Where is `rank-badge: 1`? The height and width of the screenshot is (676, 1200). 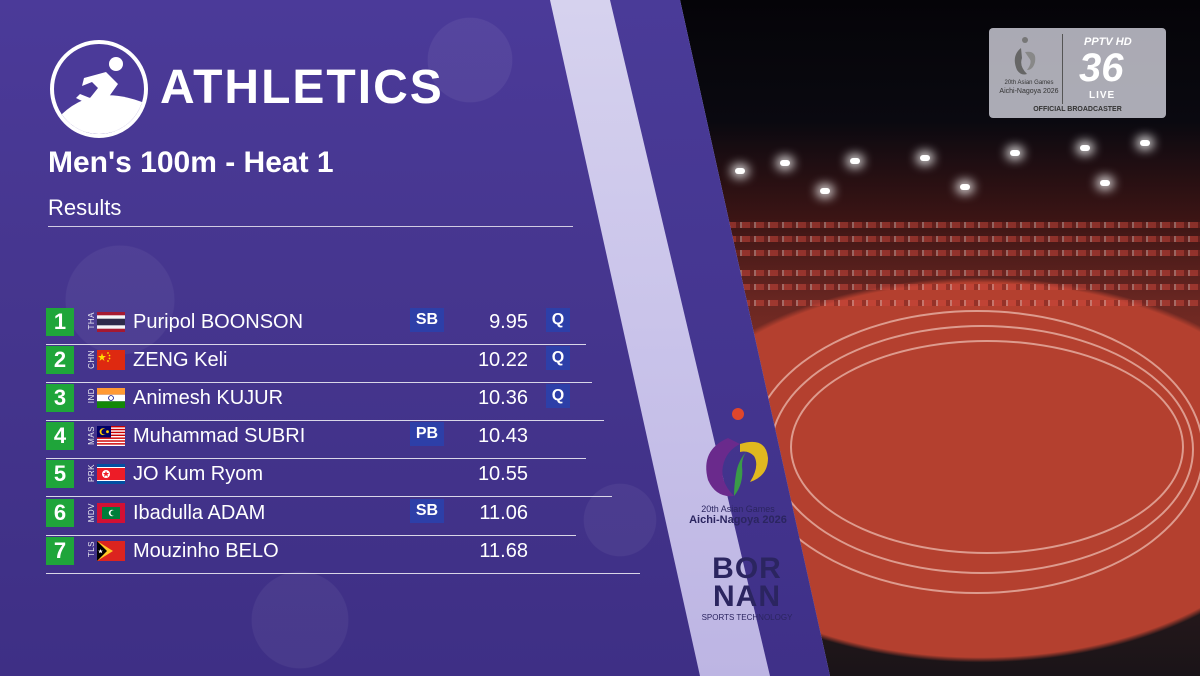
rank-badge: 1 is located at coordinates (60, 322).